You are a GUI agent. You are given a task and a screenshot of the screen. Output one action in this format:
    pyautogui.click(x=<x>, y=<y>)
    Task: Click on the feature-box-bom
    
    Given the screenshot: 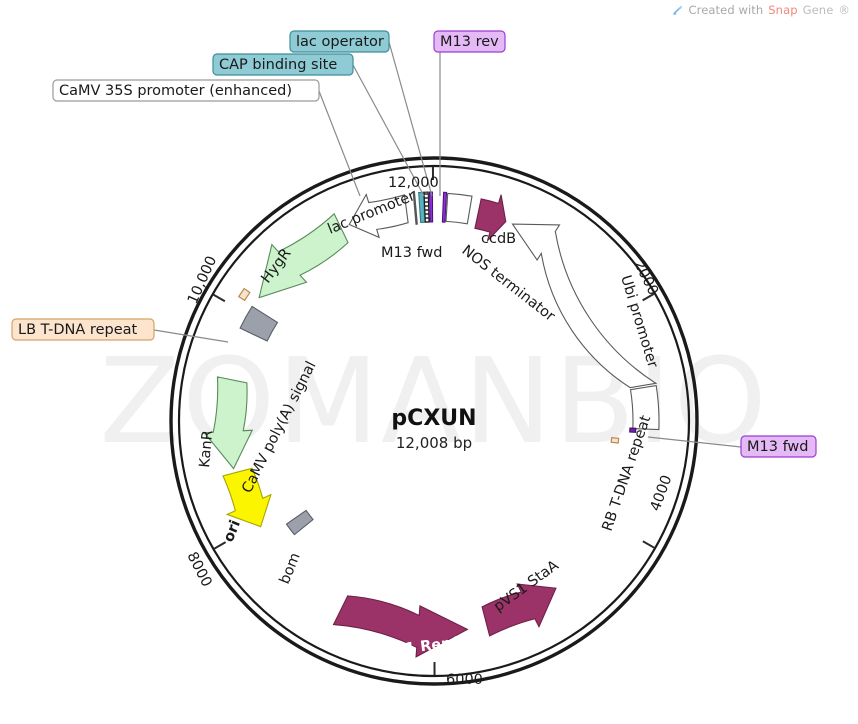 What is the action you would take?
    pyautogui.click(x=299, y=522)
    